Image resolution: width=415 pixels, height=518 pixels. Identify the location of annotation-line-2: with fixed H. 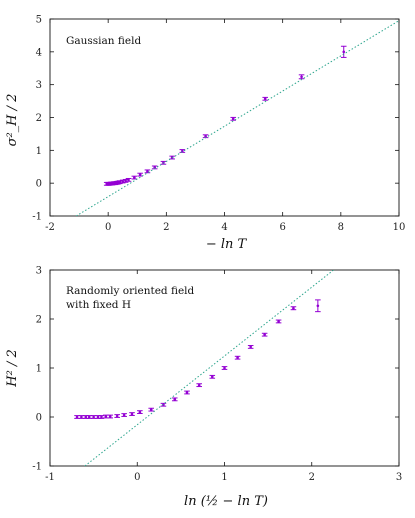
(98, 305).